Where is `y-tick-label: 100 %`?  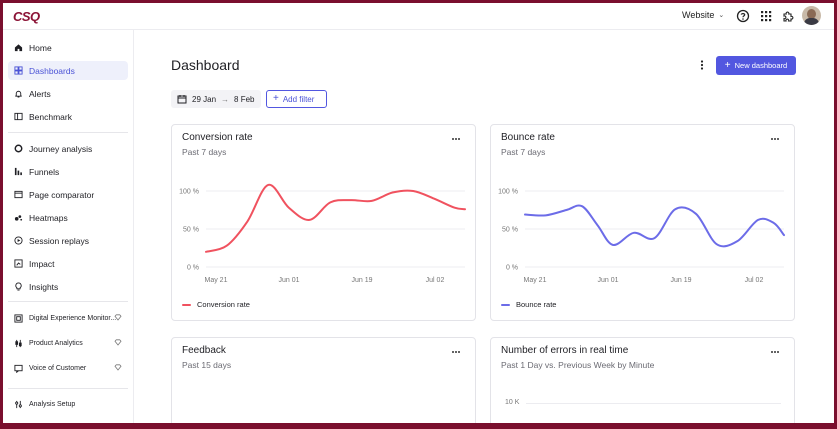 y-tick-label: 100 % is located at coordinates (189, 192).